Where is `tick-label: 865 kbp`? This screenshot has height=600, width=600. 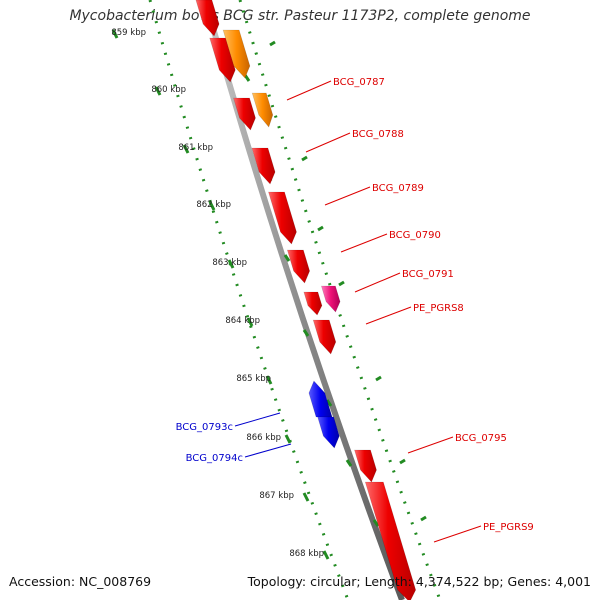 tick-label: 865 kbp is located at coordinates (253, 379).